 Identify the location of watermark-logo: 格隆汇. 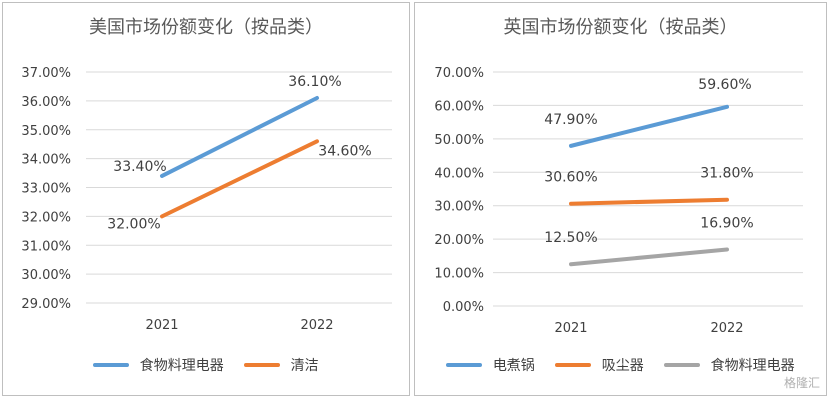
(801, 383).